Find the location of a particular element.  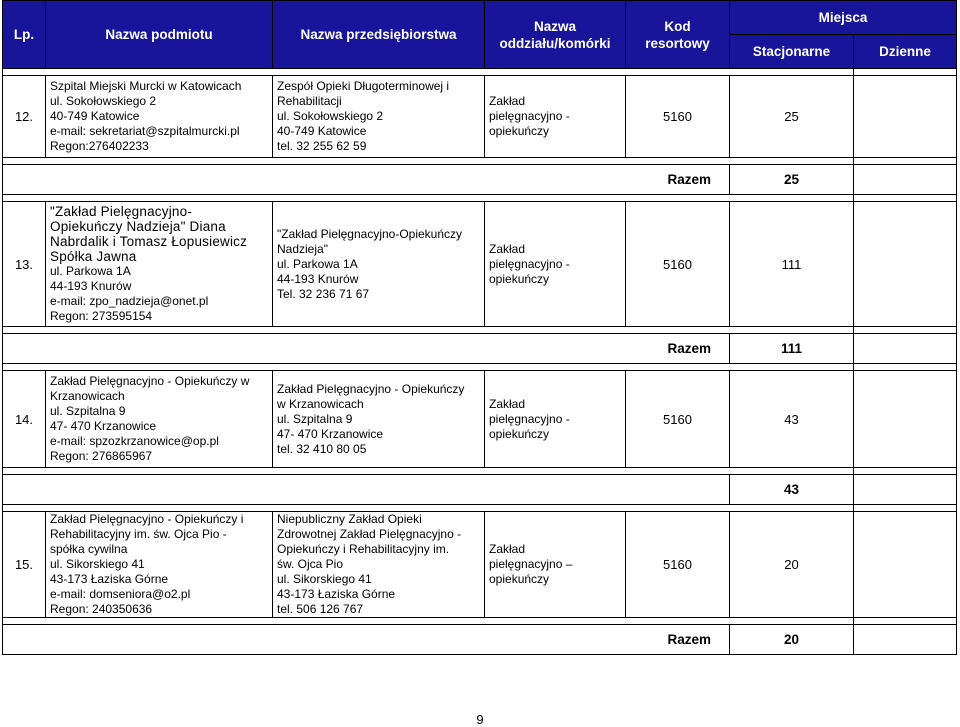

razem-value: 25 is located at coordinates (791, 179).